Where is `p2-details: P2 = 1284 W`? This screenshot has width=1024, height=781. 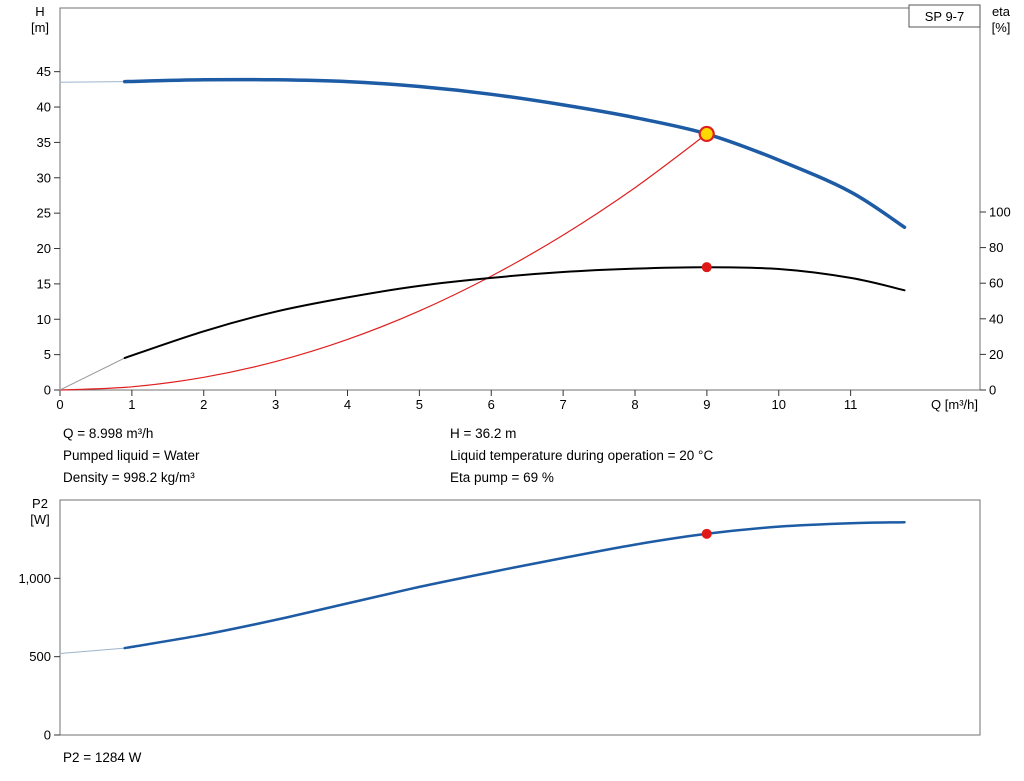 p2-details: P2 = 1284 W is located at coordinates (543, 758).